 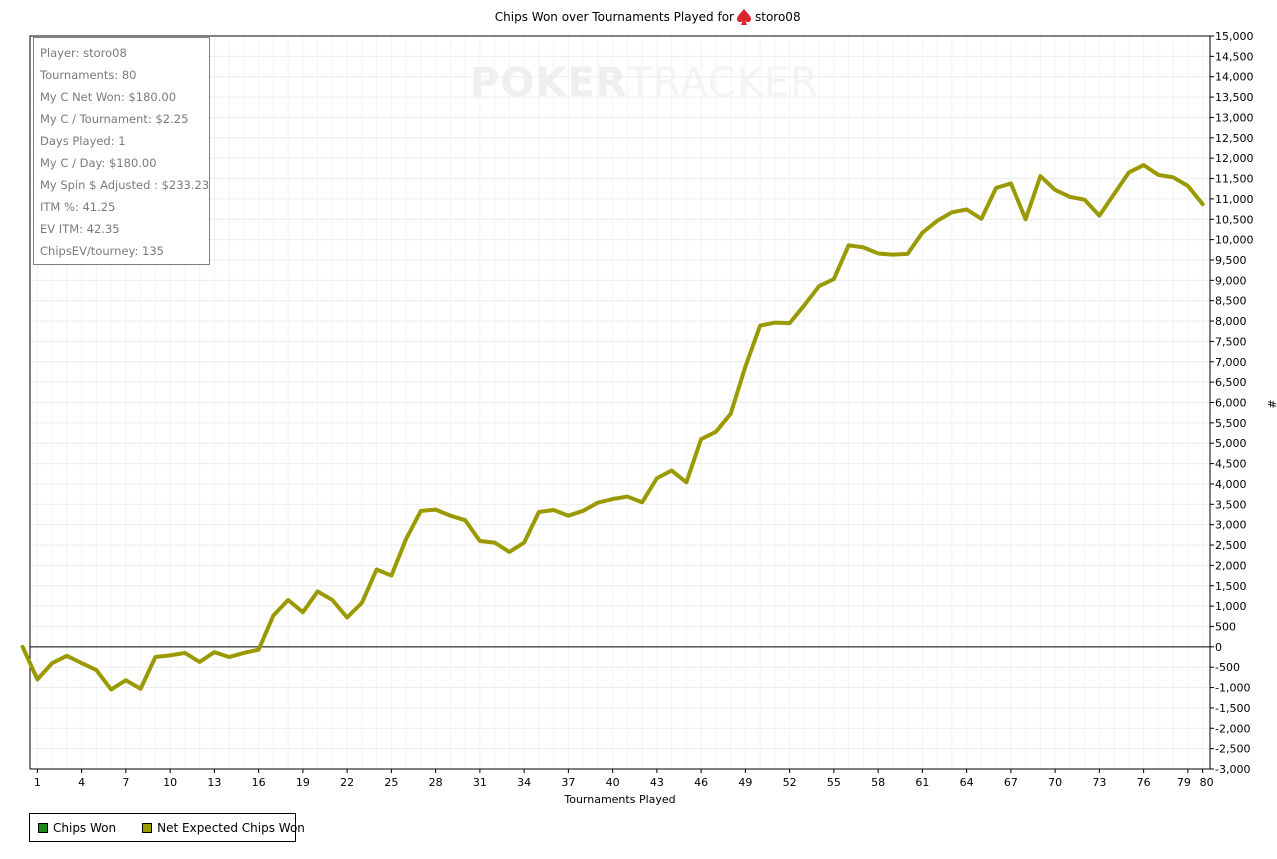 I want to click on x-tick-label: 22, so click(x=347, y=782).